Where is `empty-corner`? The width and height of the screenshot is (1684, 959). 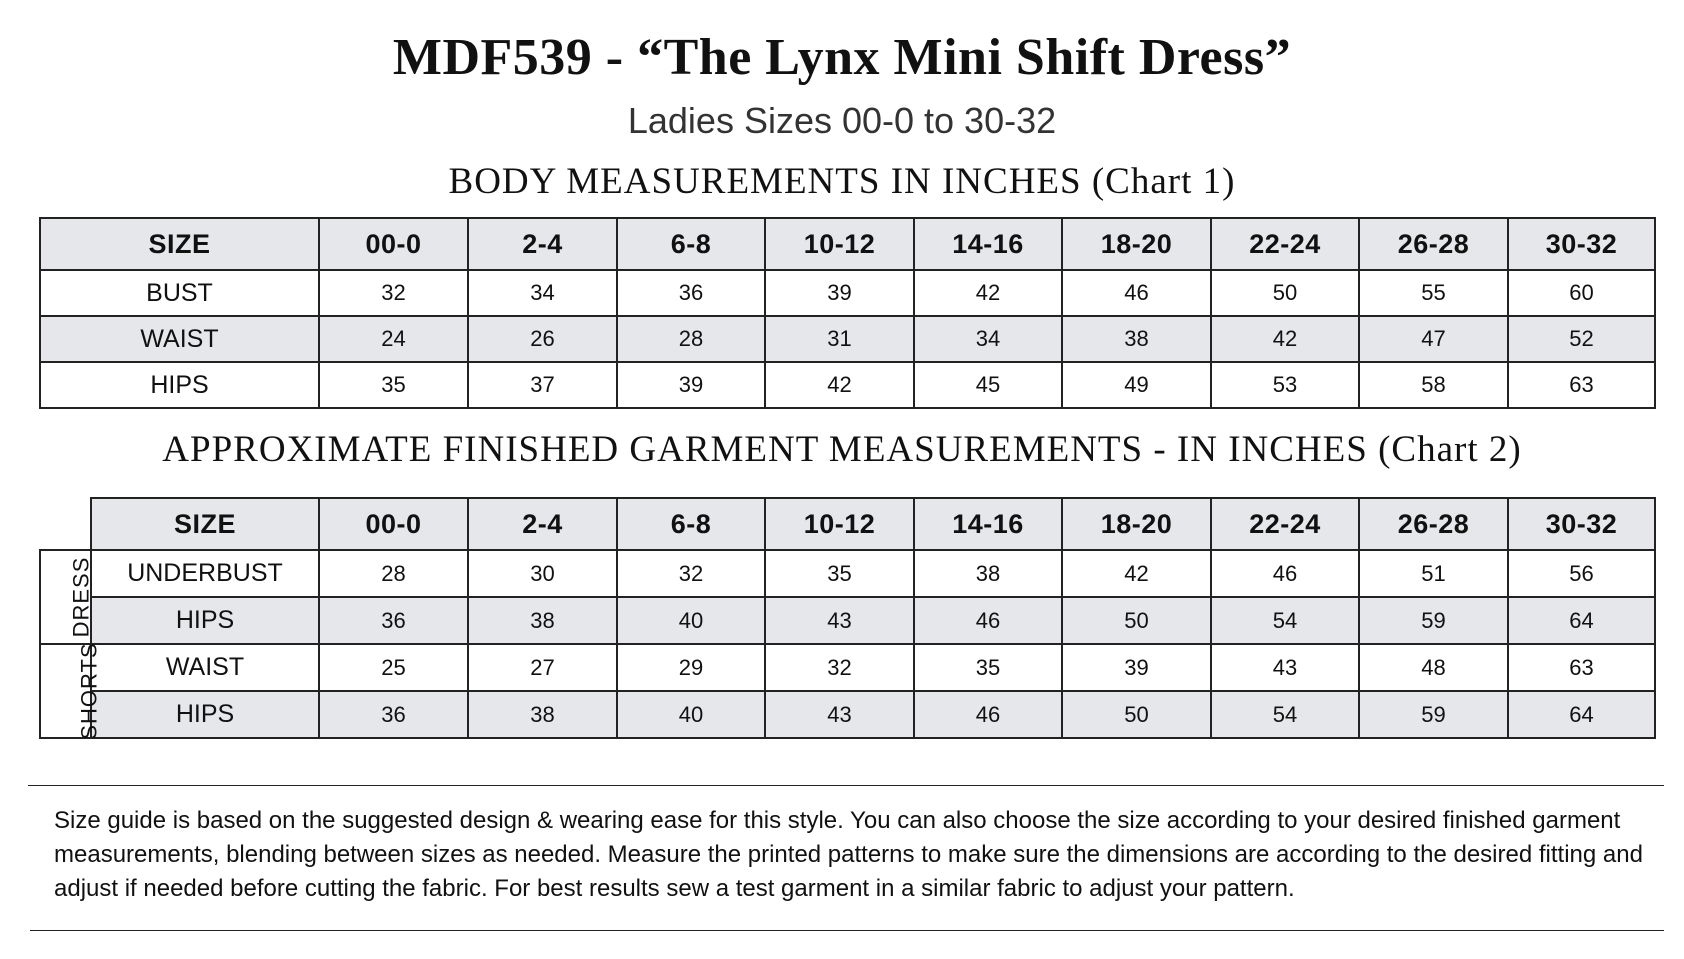
empty-corner is located at coordinates (65, 524).